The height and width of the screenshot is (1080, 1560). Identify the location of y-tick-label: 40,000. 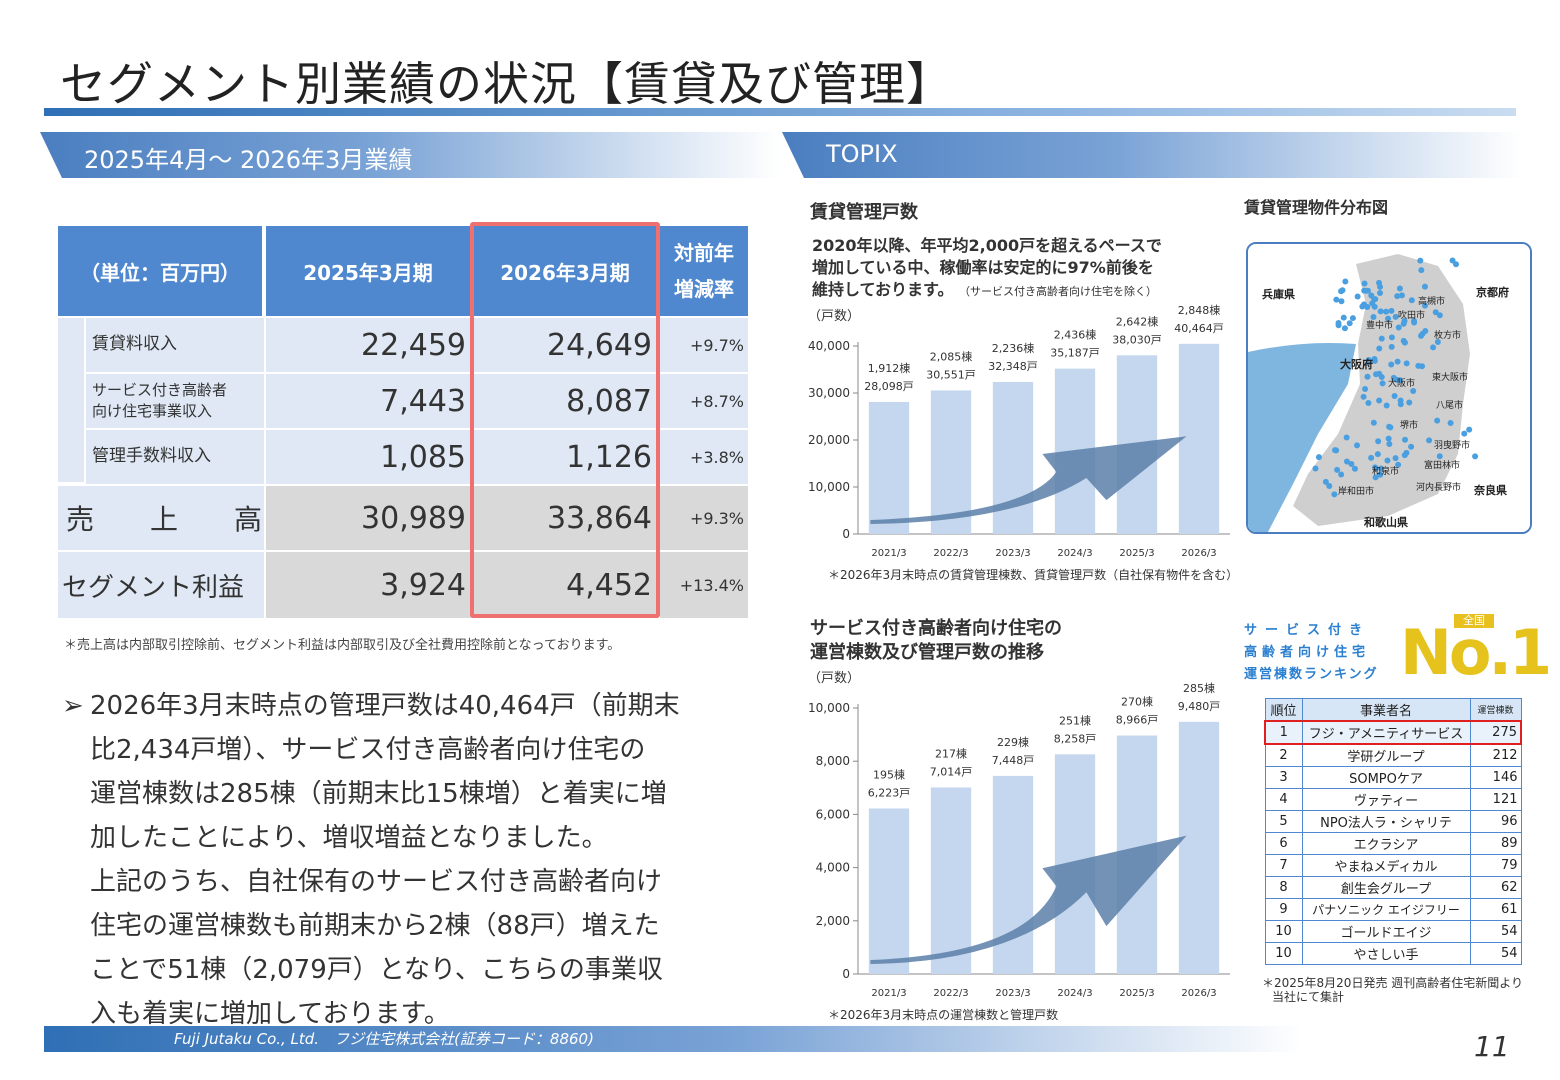
(829, 346).